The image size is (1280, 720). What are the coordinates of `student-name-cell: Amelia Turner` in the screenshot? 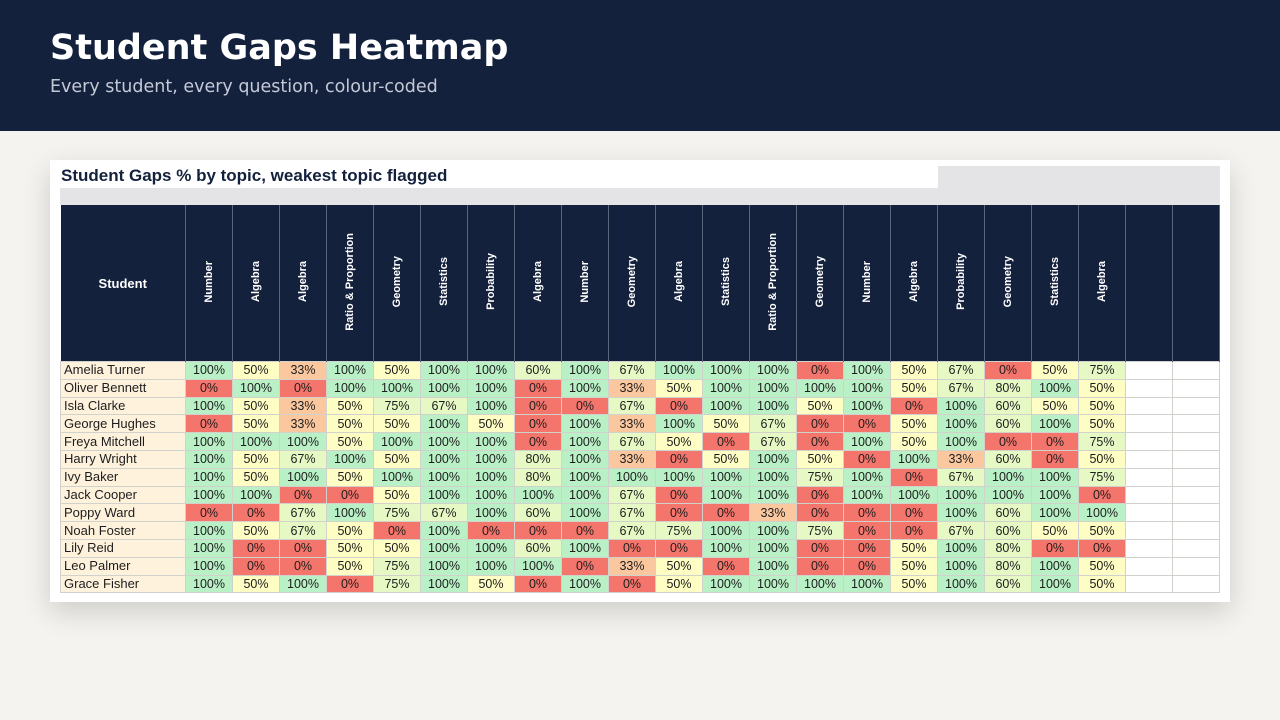 It's located at (123, 370).